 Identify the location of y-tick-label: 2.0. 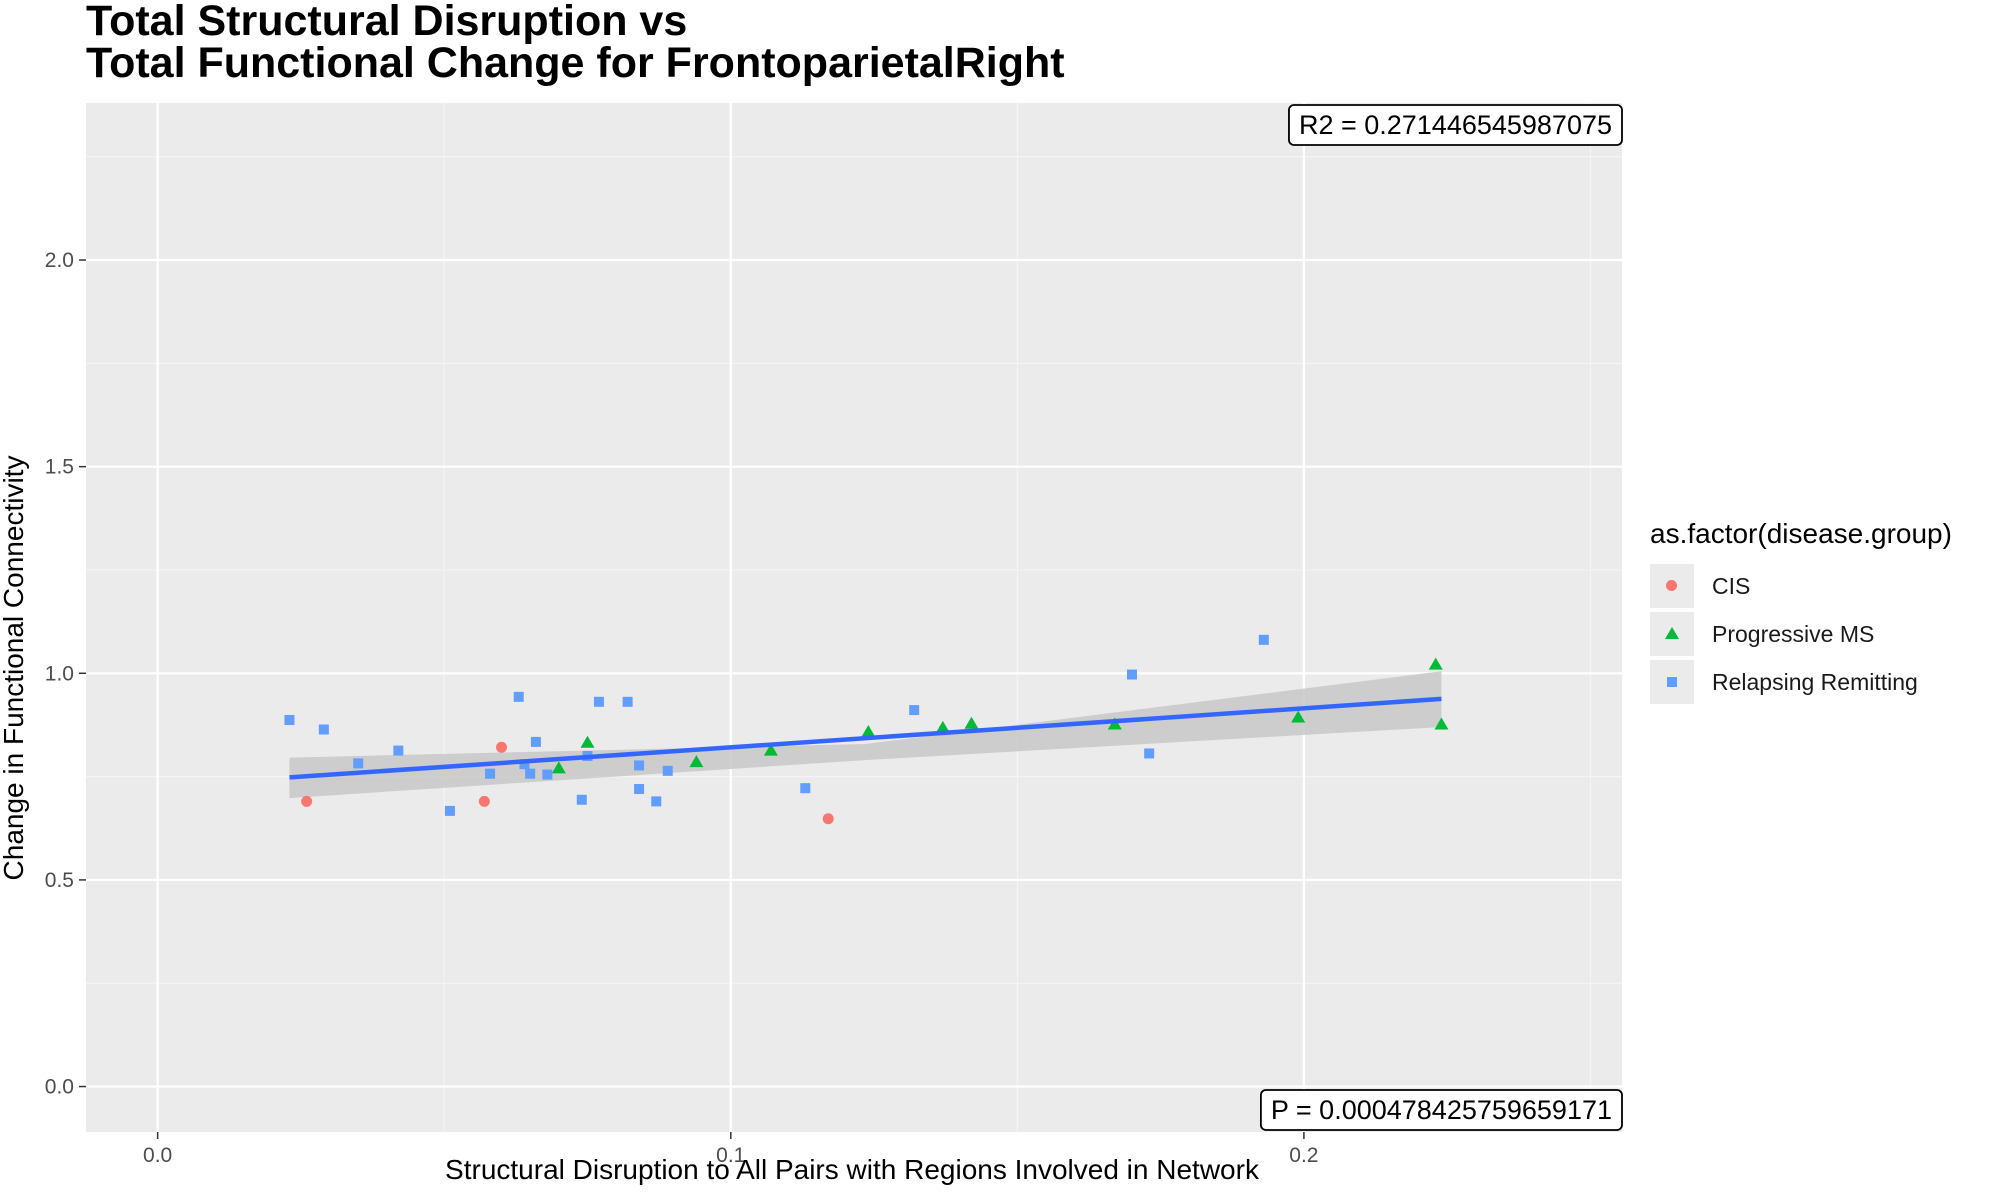
(59, 260).